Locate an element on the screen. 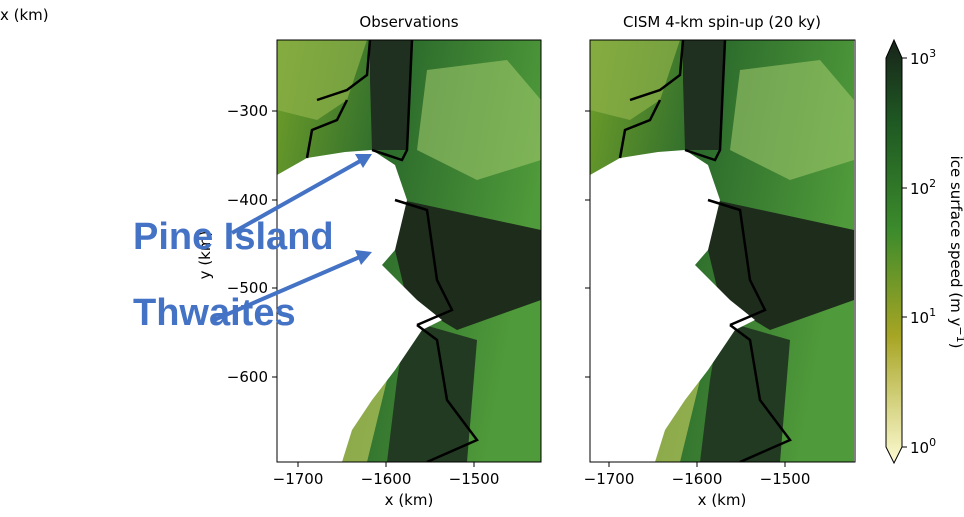 The width and height of the screenshot is (964, 517). colorbar-tick-label: 10⁰ is located at coordinates (923, 446).